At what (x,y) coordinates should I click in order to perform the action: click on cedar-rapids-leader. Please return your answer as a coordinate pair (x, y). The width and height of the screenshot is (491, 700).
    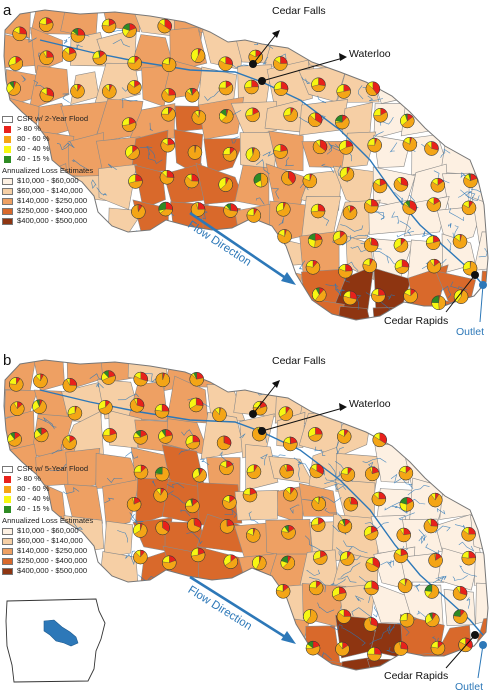
    Looking at the image, I should click on (460, 651).